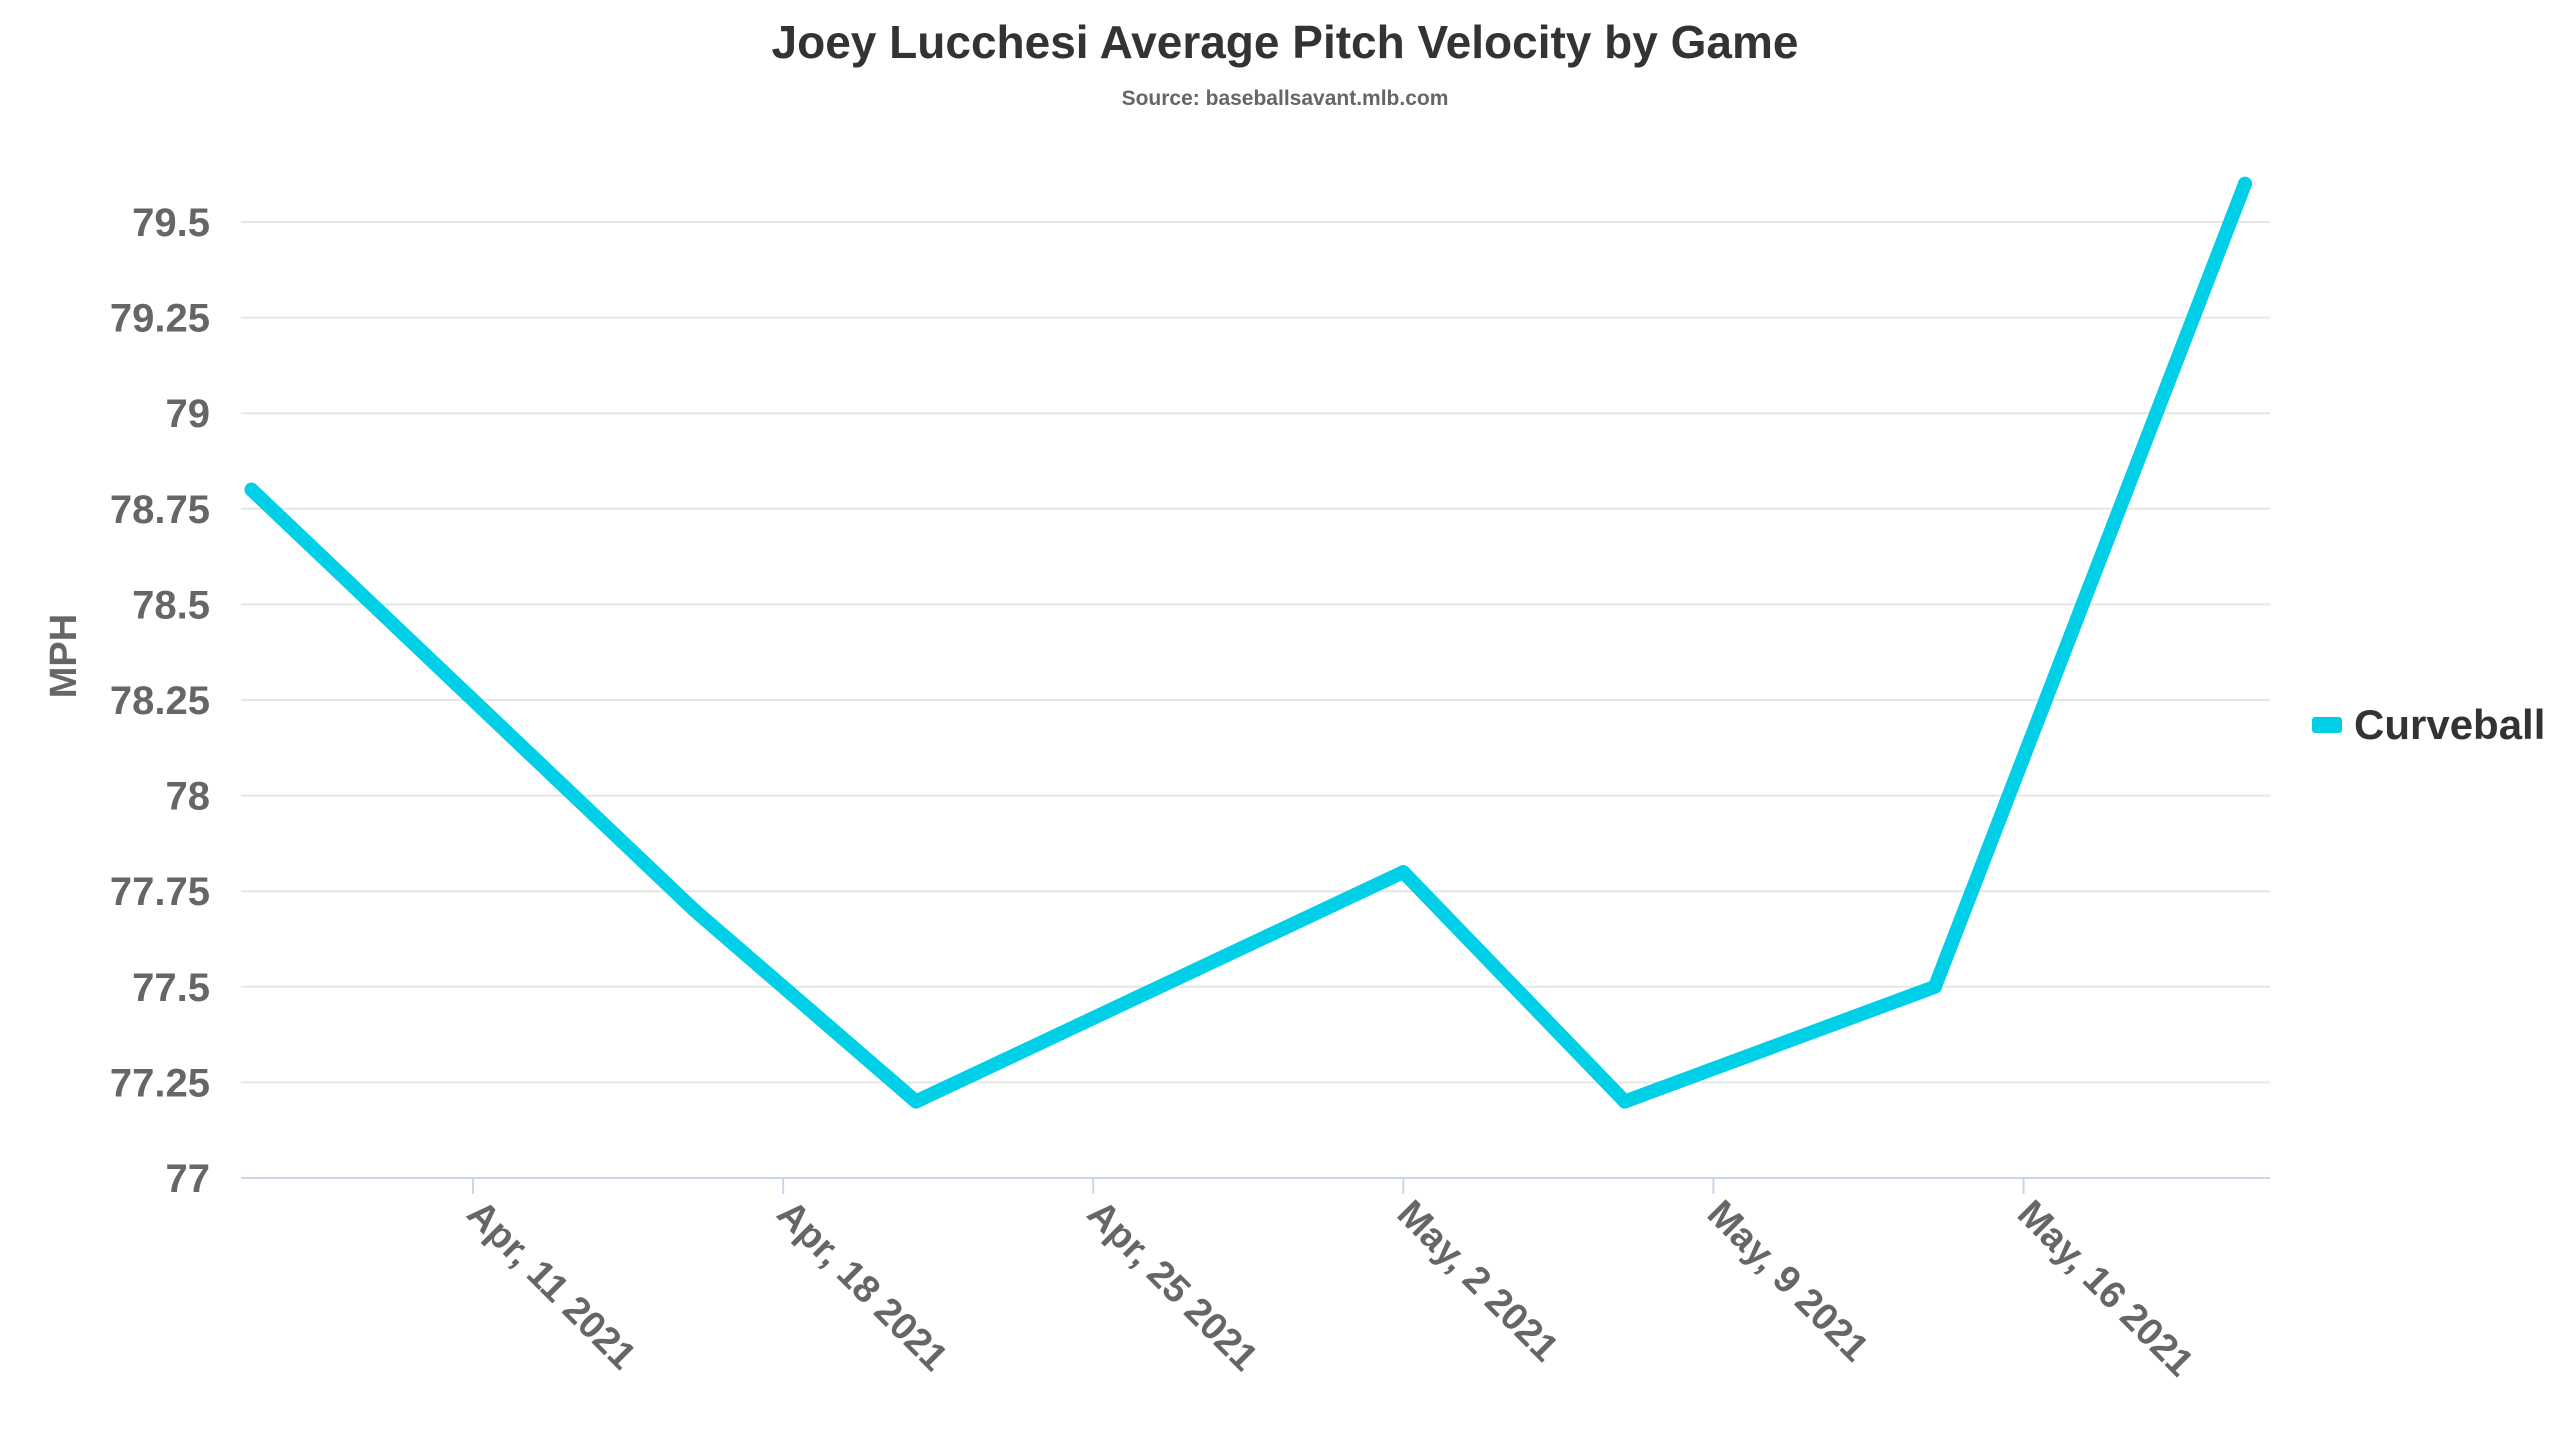 Image resolution: width=2560 pixels, height=1440 pixels. What do you see at coordinates (862, 1286) in the screenshot?
I see `x-tick-label: Apr, 18 2021` at bounding box center [862, 1286].